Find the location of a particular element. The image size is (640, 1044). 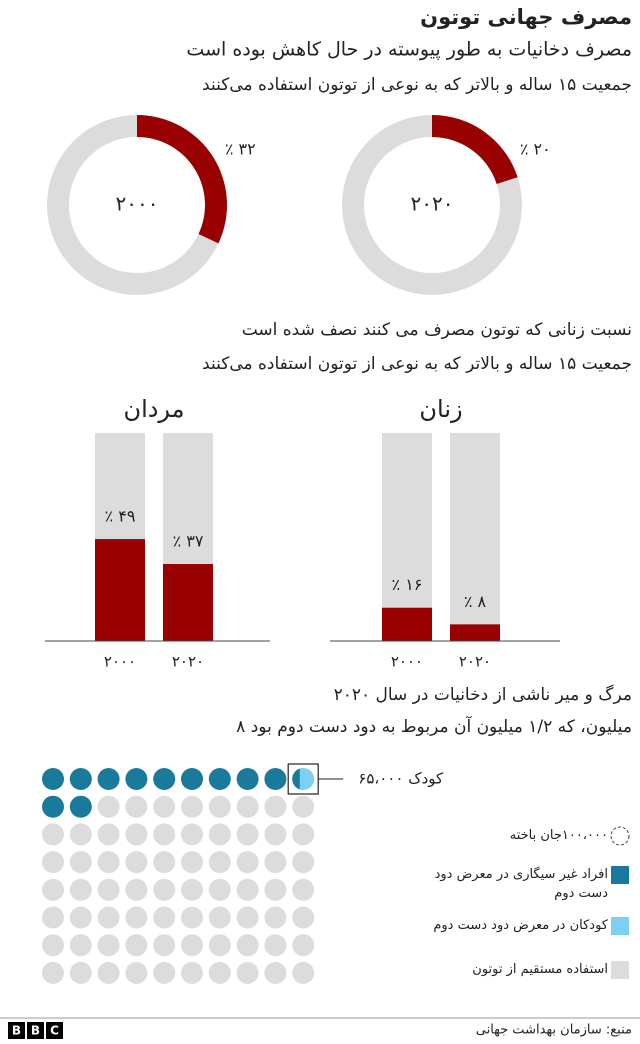

legend-label: افراد غیر سیگاری در معرض دود دست دوم is located at coordinates (521, 884).